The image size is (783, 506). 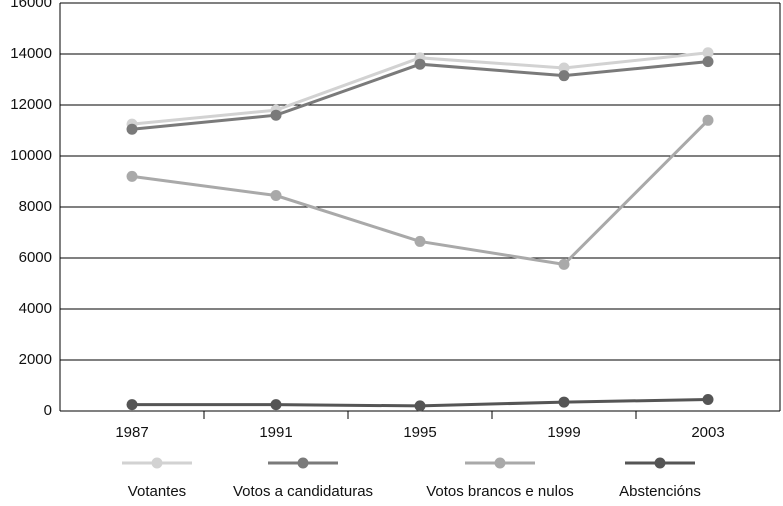 What do you see at coordinates (35, 257) in the screenshot?
I see `y-tick-label: 6000` at bounding box center [35, 257].